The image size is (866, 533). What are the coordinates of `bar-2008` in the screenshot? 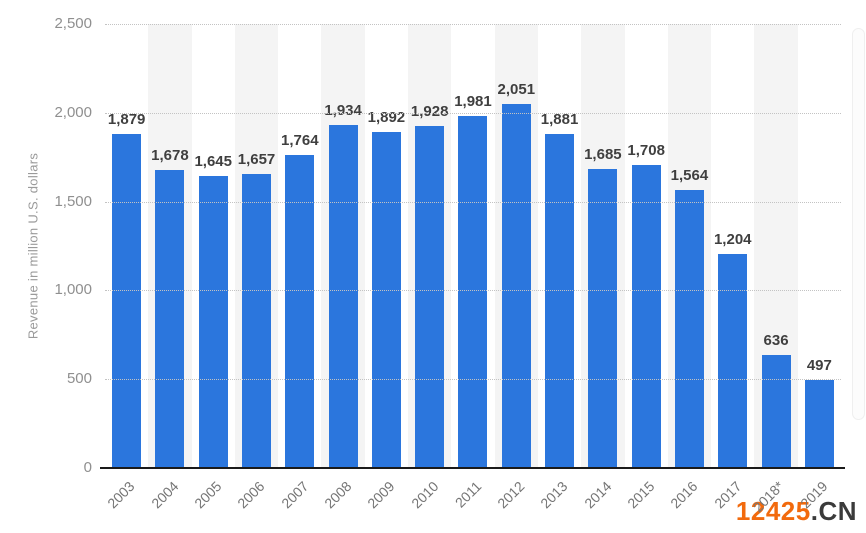 It's located at (343, 296).